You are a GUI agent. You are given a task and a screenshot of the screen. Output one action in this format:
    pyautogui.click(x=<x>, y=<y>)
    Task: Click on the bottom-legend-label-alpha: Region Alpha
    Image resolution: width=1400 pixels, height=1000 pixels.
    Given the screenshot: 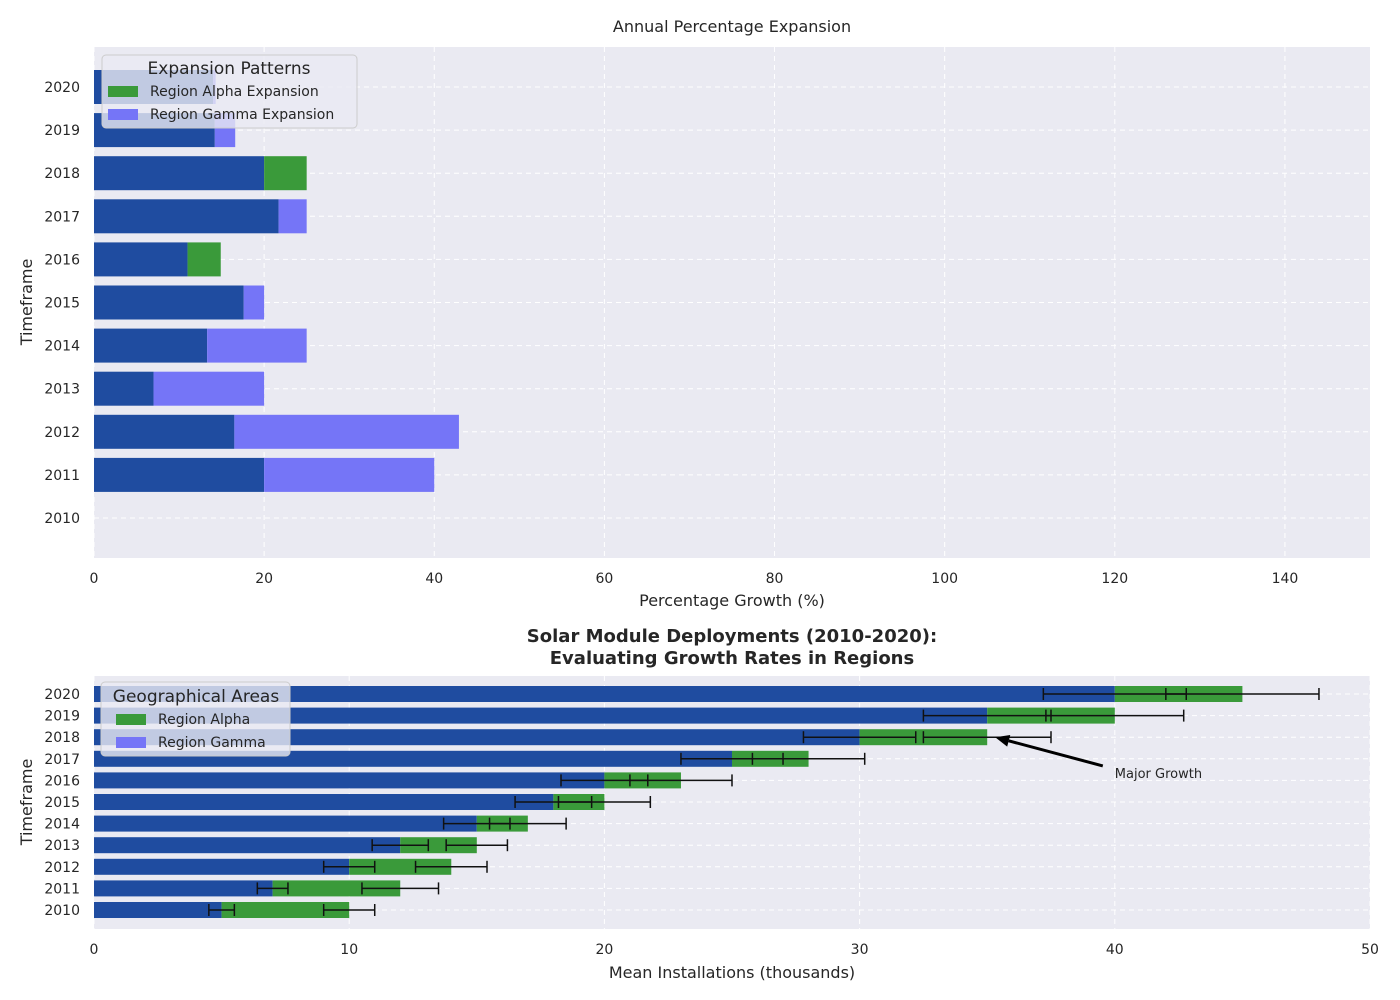 What is the action you would take?
    pyautogui.click(x=204, y=720)
    